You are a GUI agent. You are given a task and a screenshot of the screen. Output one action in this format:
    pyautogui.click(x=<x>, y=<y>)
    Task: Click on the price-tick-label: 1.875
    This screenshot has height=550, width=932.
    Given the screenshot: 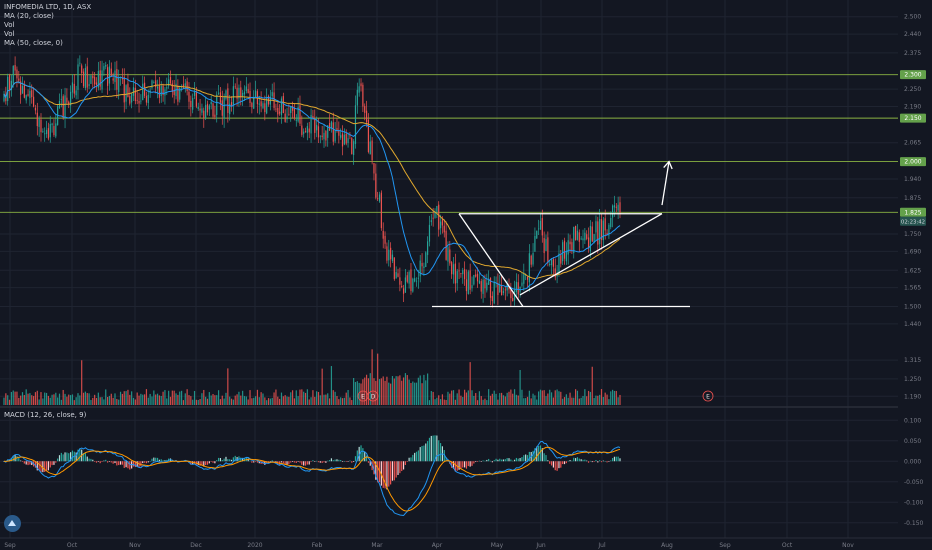 What is the action you would take?
    pyautogui.click(x=912, y=198)
    